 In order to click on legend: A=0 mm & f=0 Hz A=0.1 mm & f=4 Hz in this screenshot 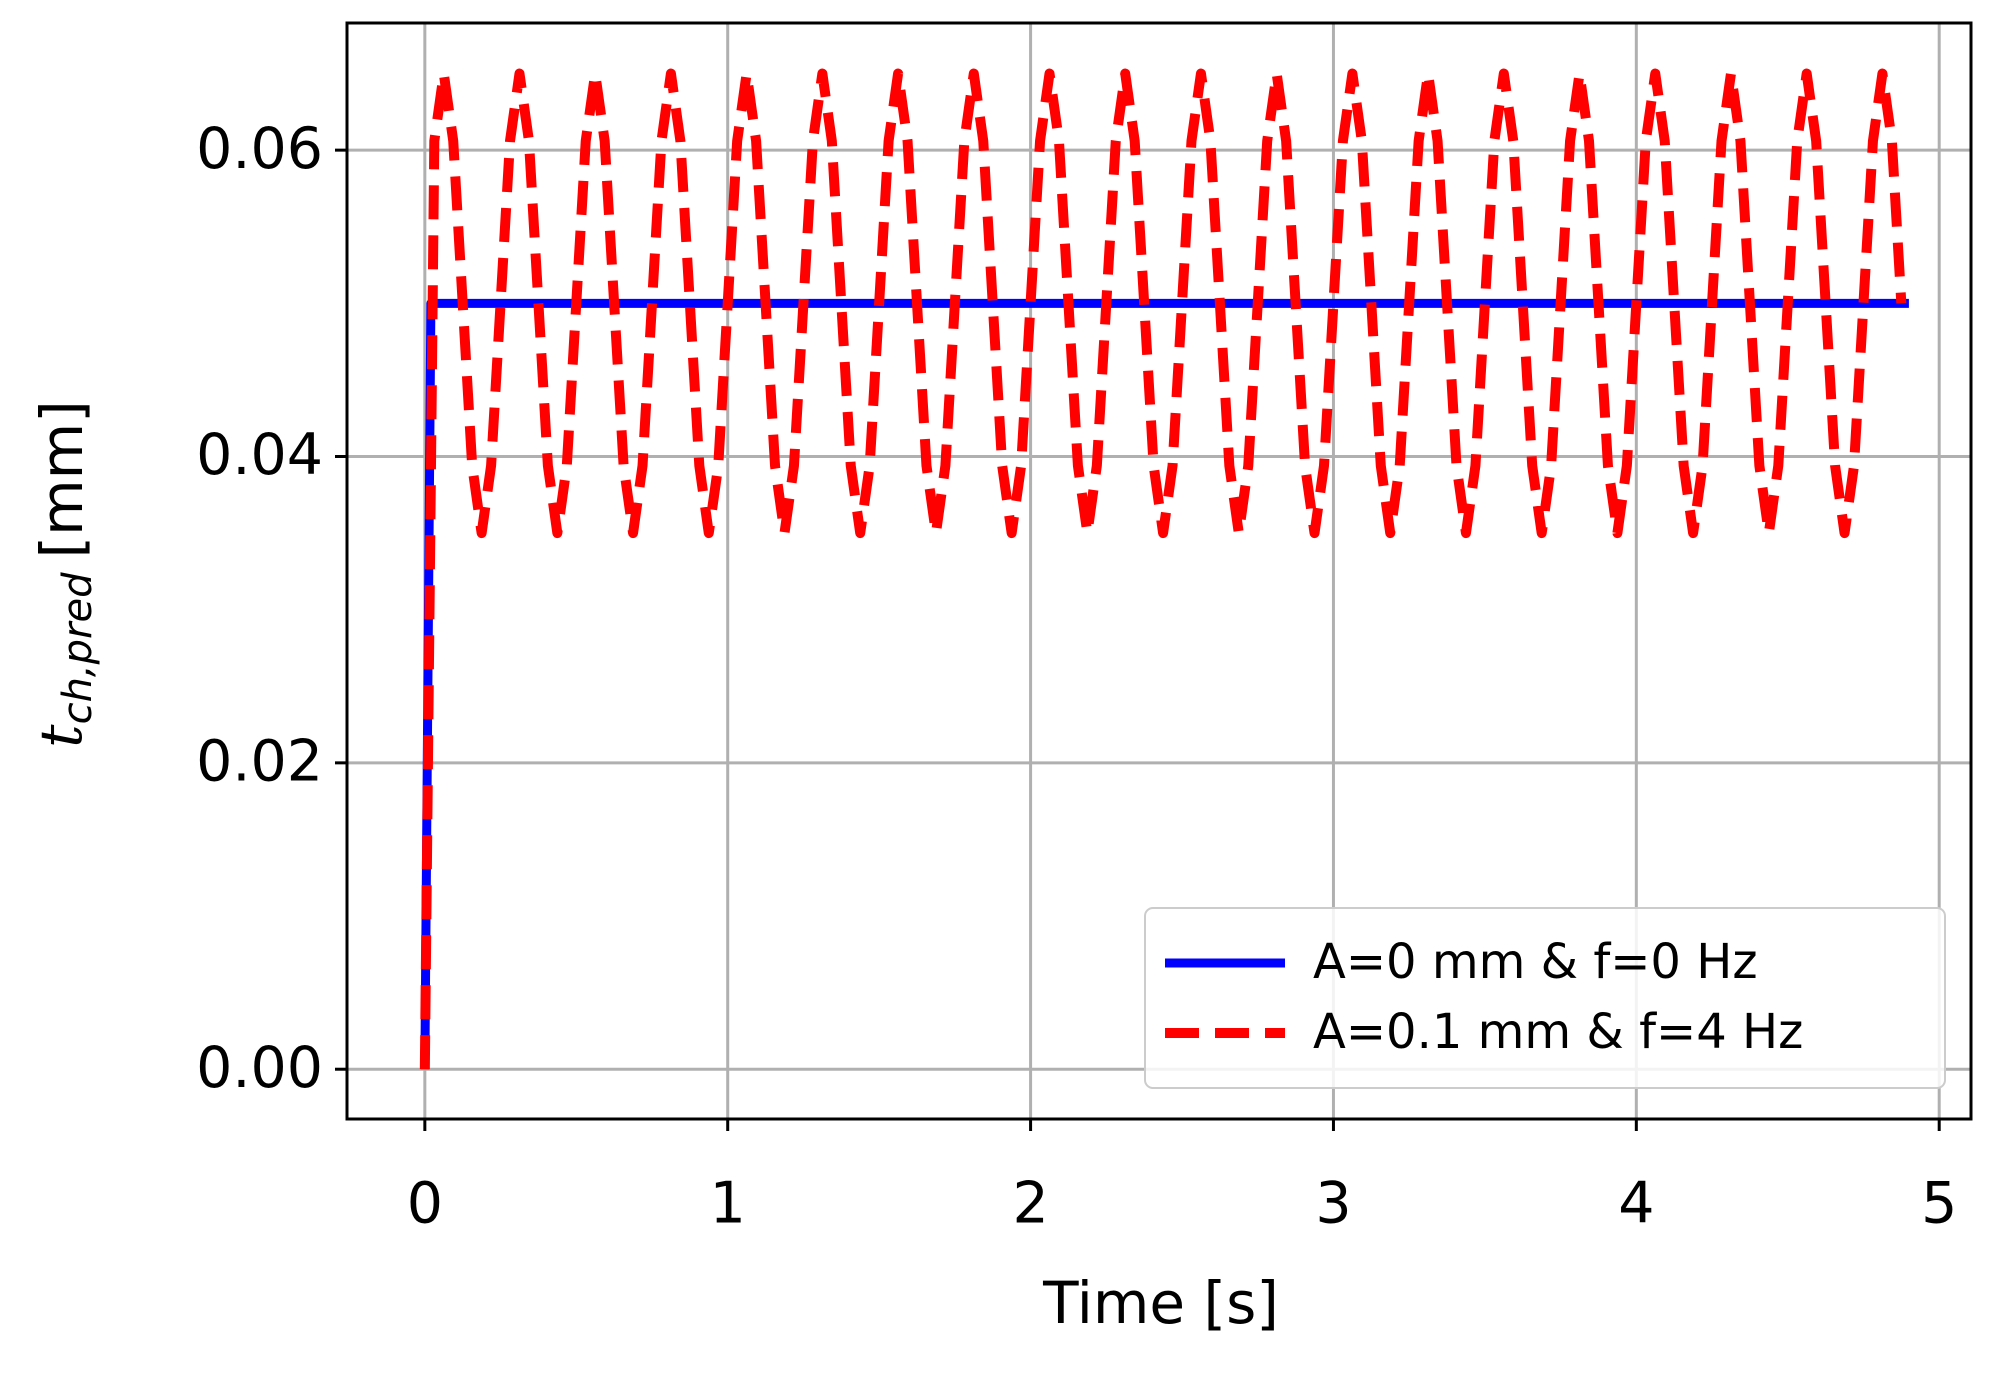, I will do `click(1545, 998)`.